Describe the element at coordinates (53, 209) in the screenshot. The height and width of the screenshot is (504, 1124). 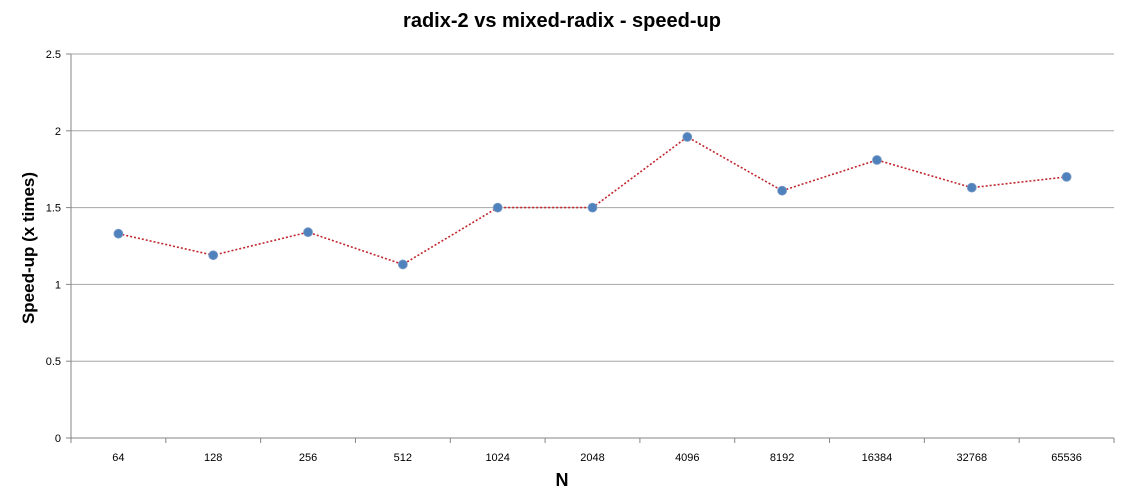
I see `y-tick-label: 1.5` at that location.